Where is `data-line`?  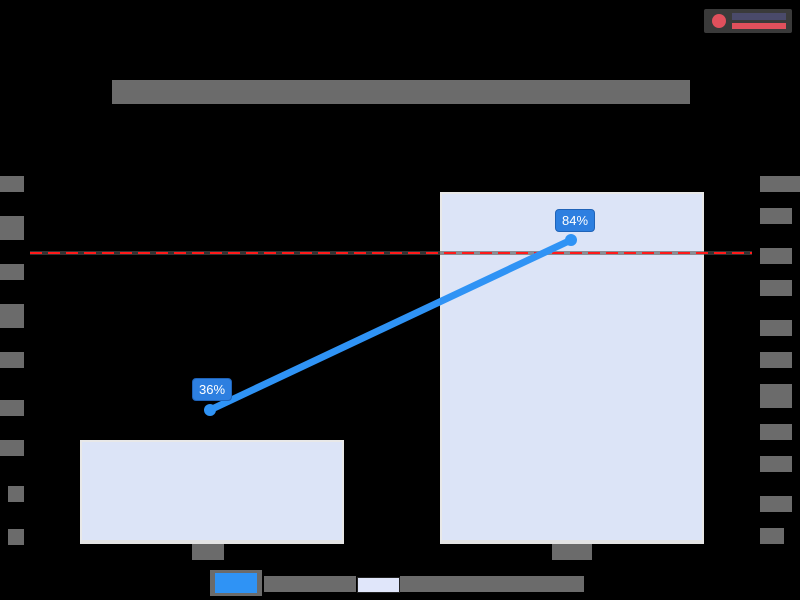
data-line is located at coordinates (390, 325).